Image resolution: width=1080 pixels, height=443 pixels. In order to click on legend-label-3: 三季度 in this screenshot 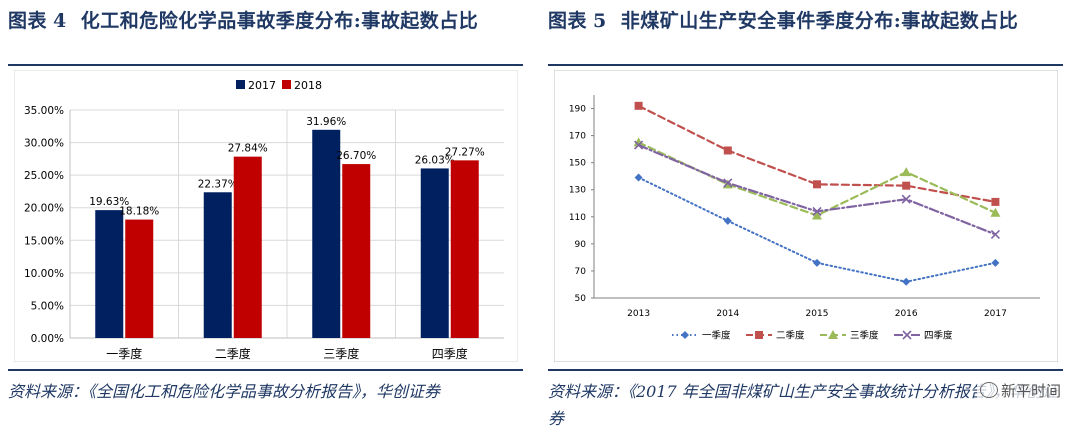, I will do `click(864, 336)`.